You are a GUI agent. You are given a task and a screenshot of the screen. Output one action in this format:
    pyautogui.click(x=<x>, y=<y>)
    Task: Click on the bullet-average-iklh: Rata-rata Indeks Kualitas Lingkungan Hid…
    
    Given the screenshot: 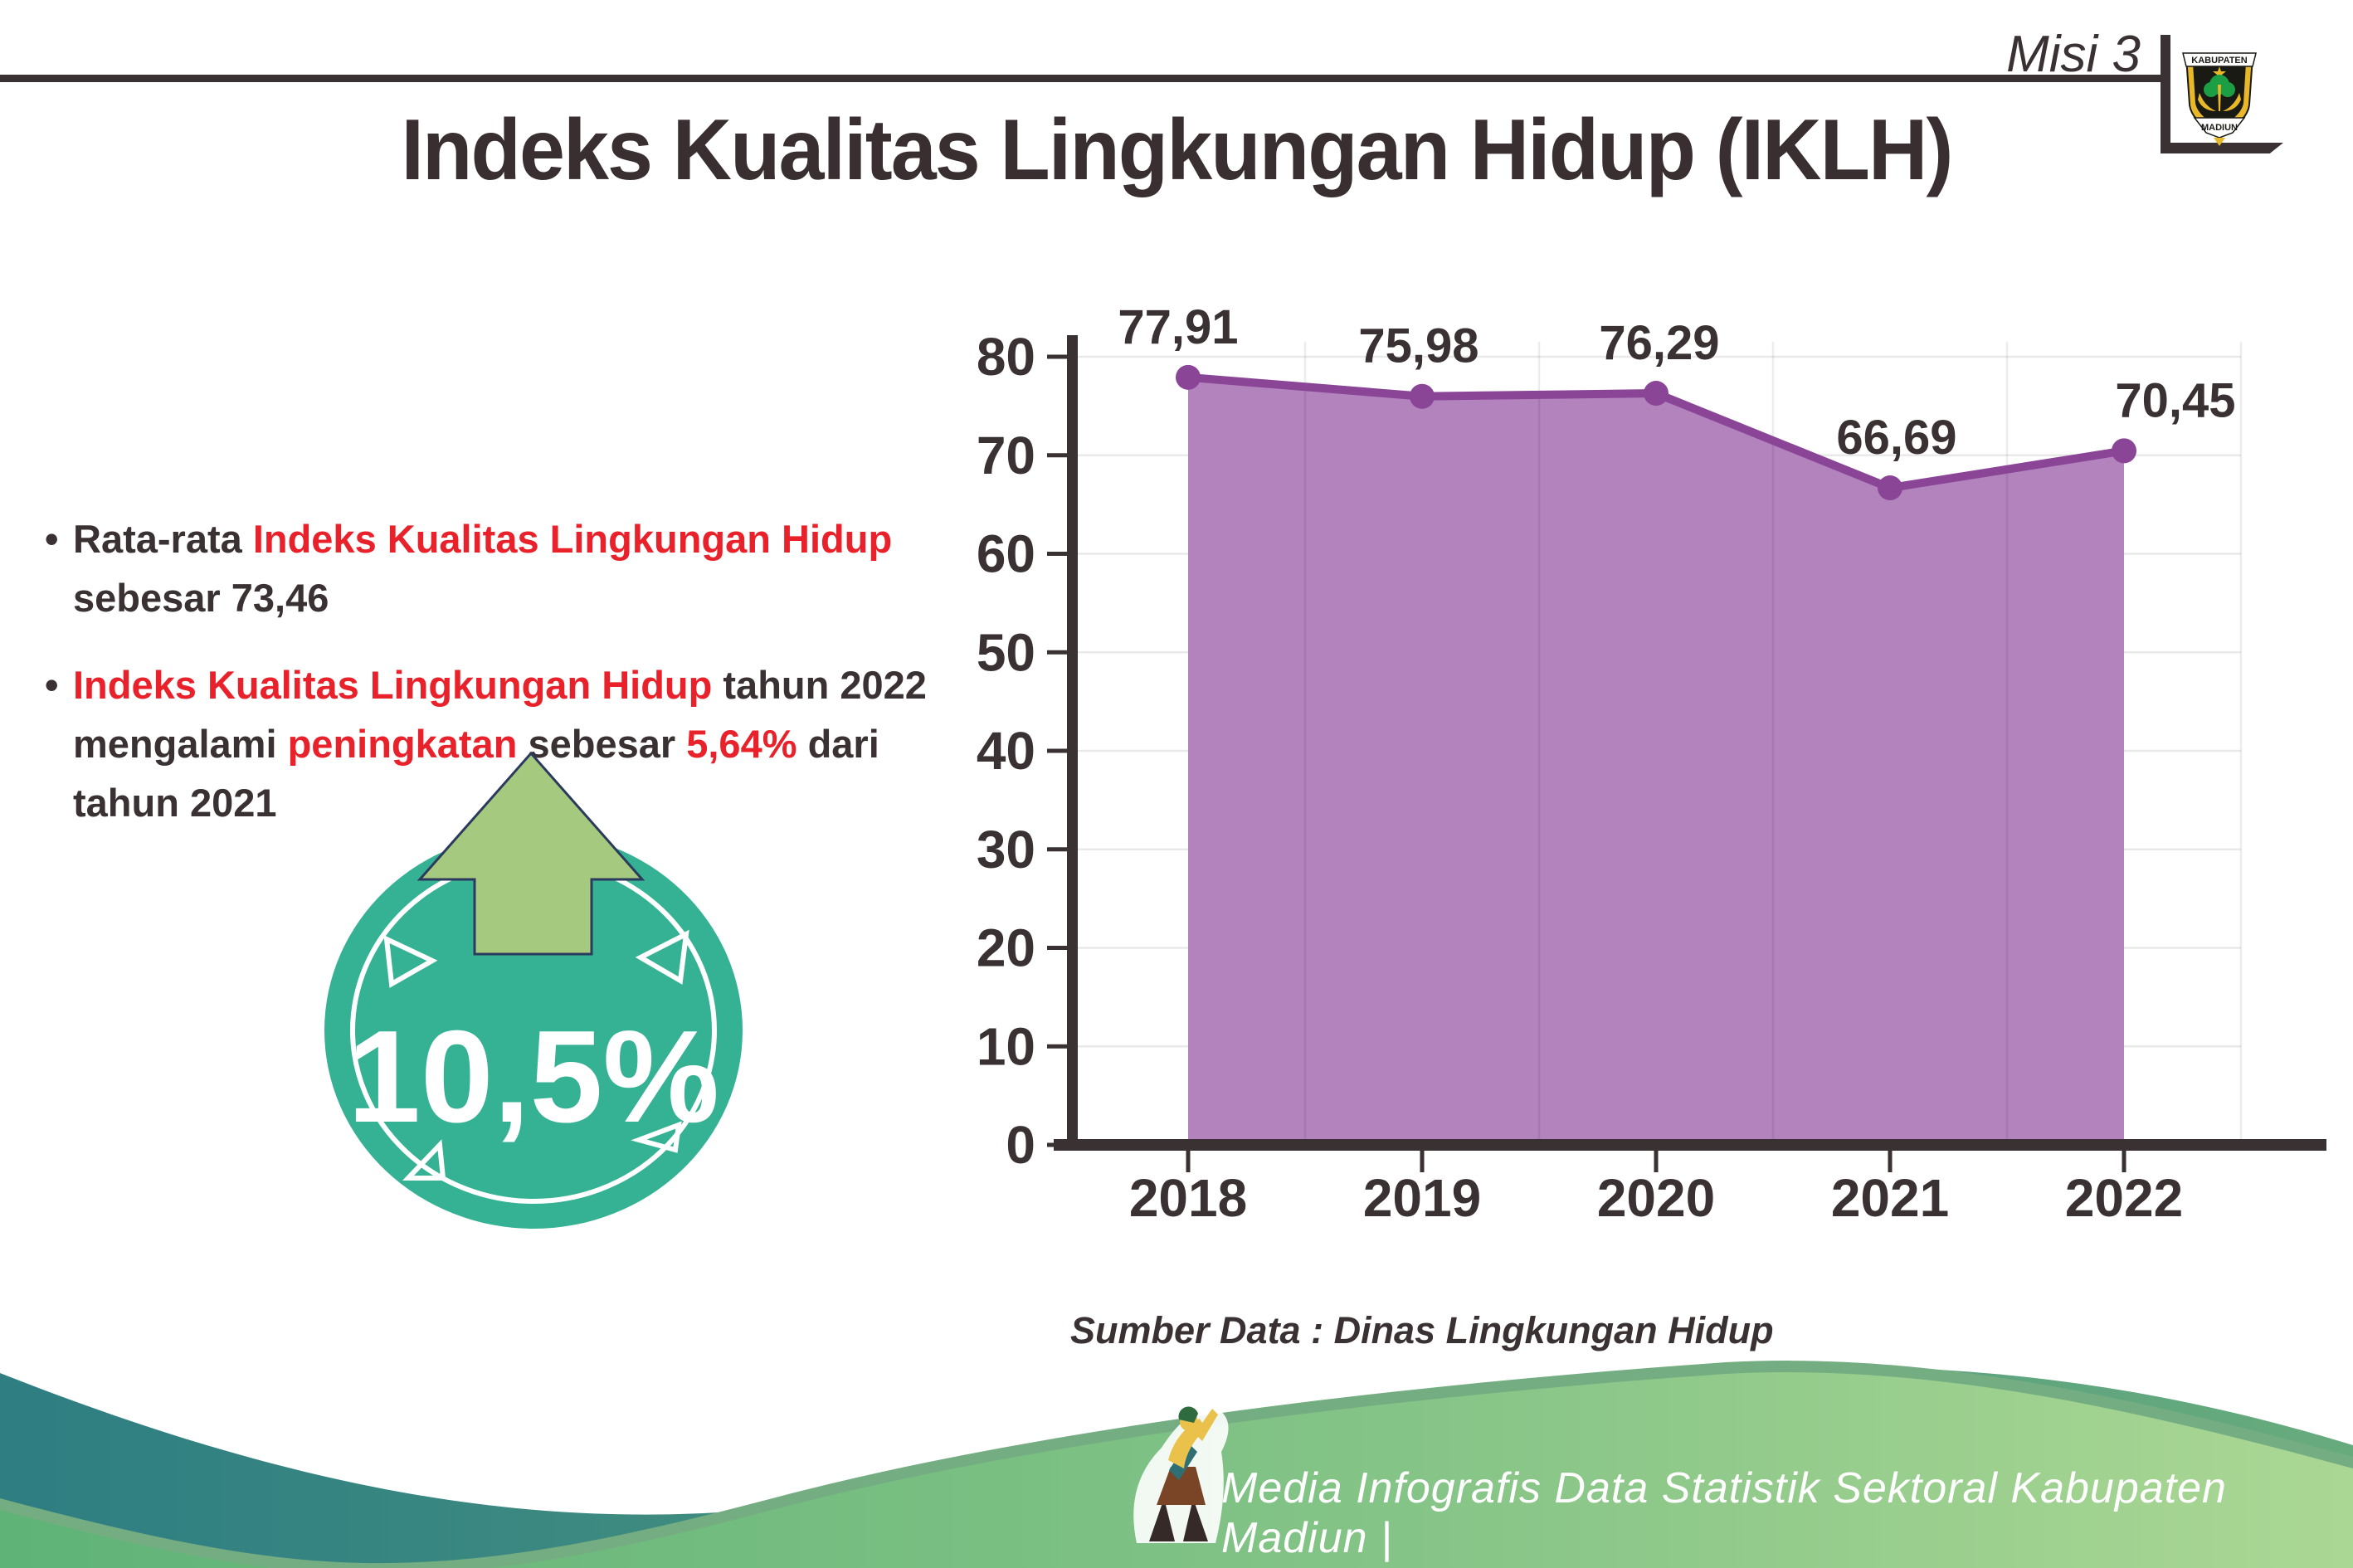 What is the action you would take?
    pyautogui.click(x=528, y=568)
    